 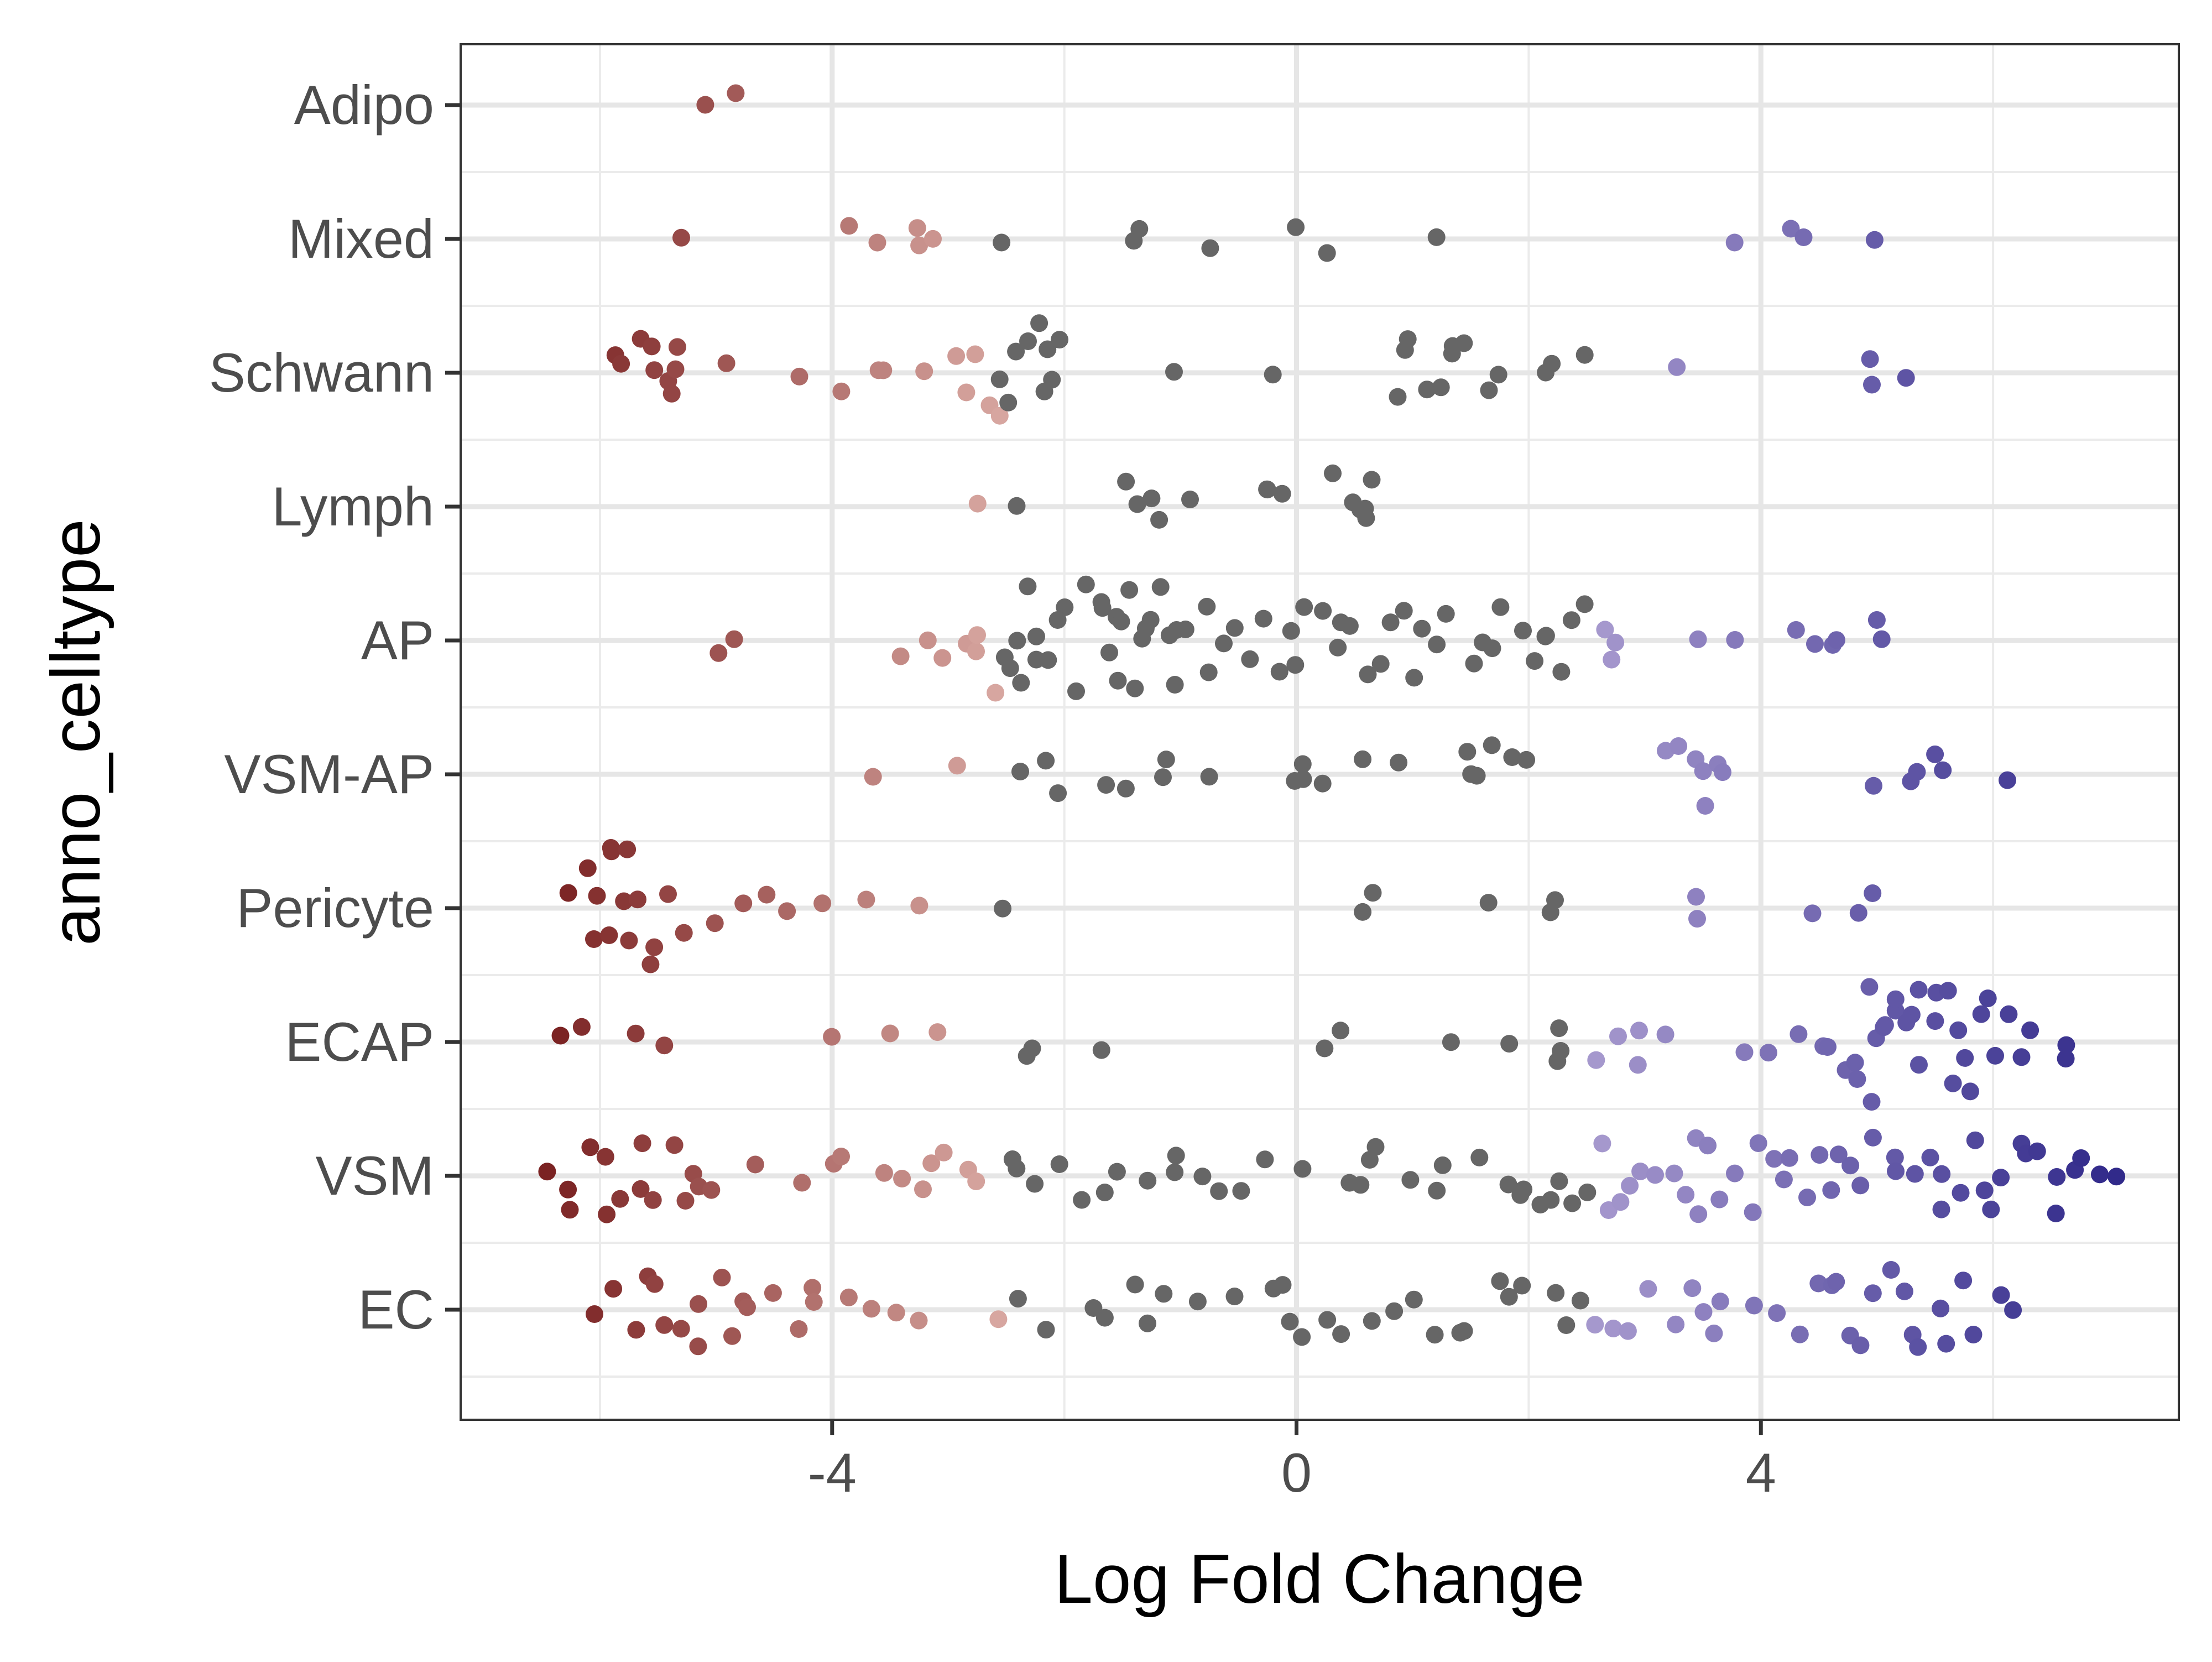 What do you see at coordinates (364, 105) in the screenshot?
I see `y-tick-label-adipo: Adipo` at bounding box center [364, 105].